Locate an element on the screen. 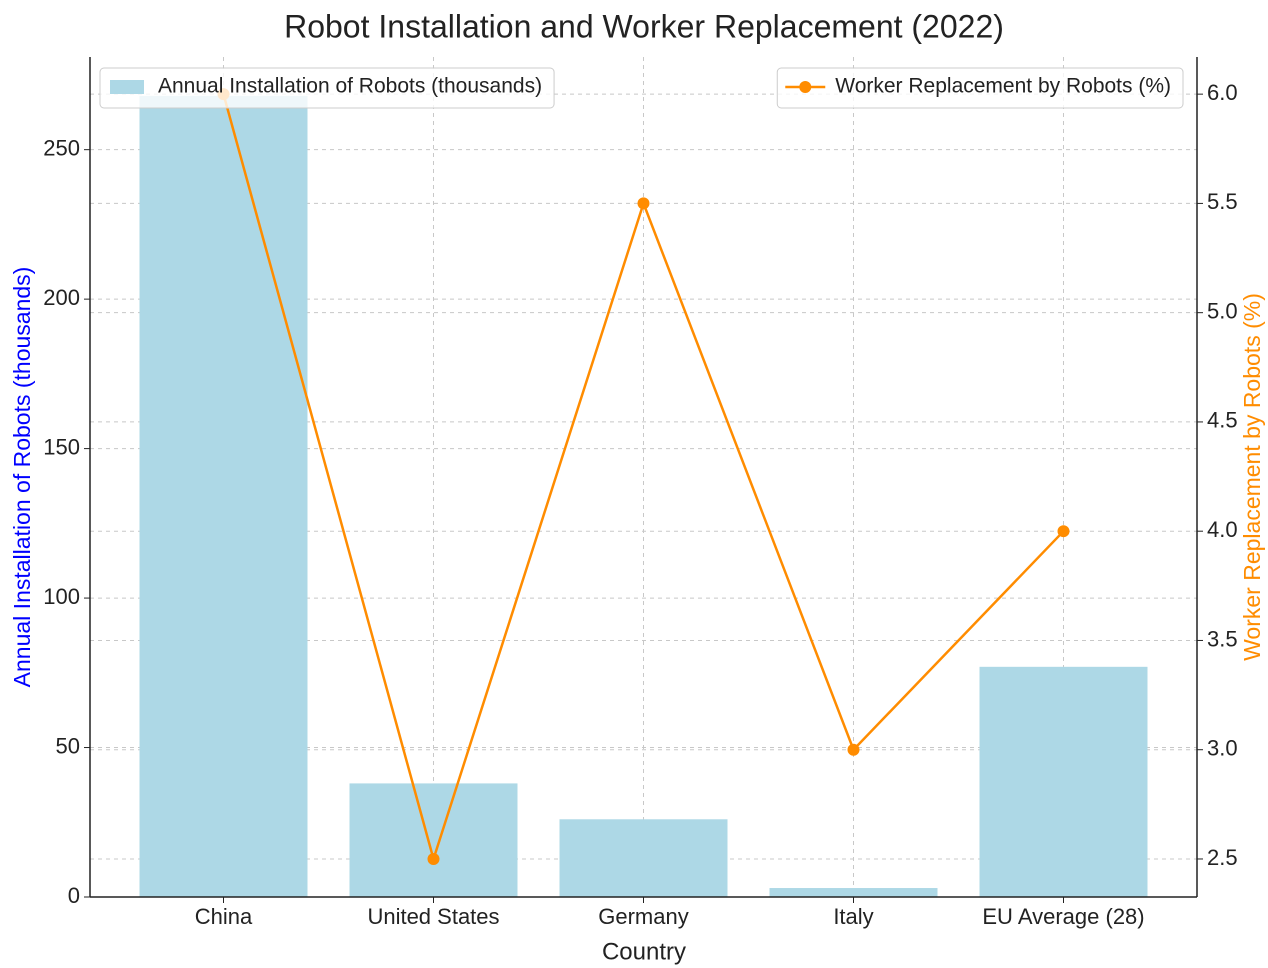 Image resolution: width=1268 pixels, height=968 pixels. x-axis-label: Country is located at coordinates (644, 951).